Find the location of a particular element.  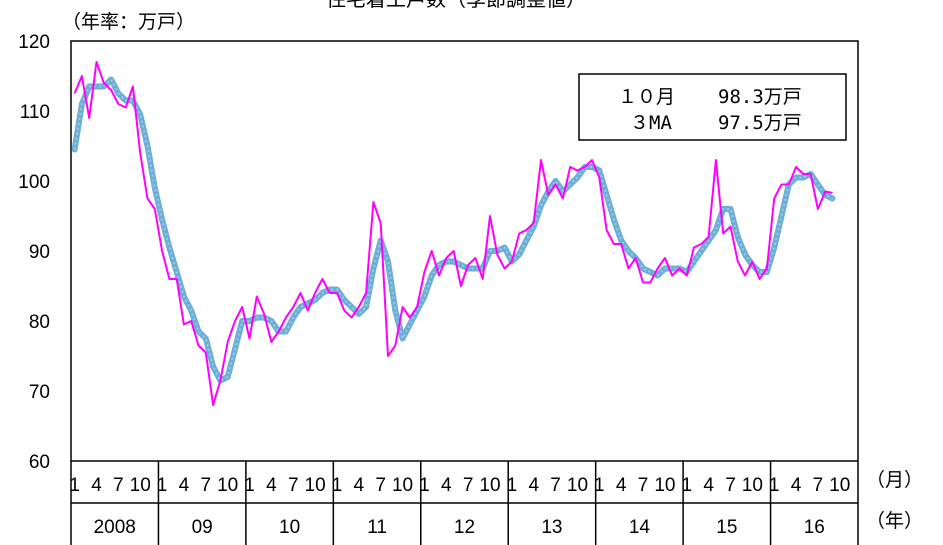

x-year-label: 15 is located at coordinates (726, 527).